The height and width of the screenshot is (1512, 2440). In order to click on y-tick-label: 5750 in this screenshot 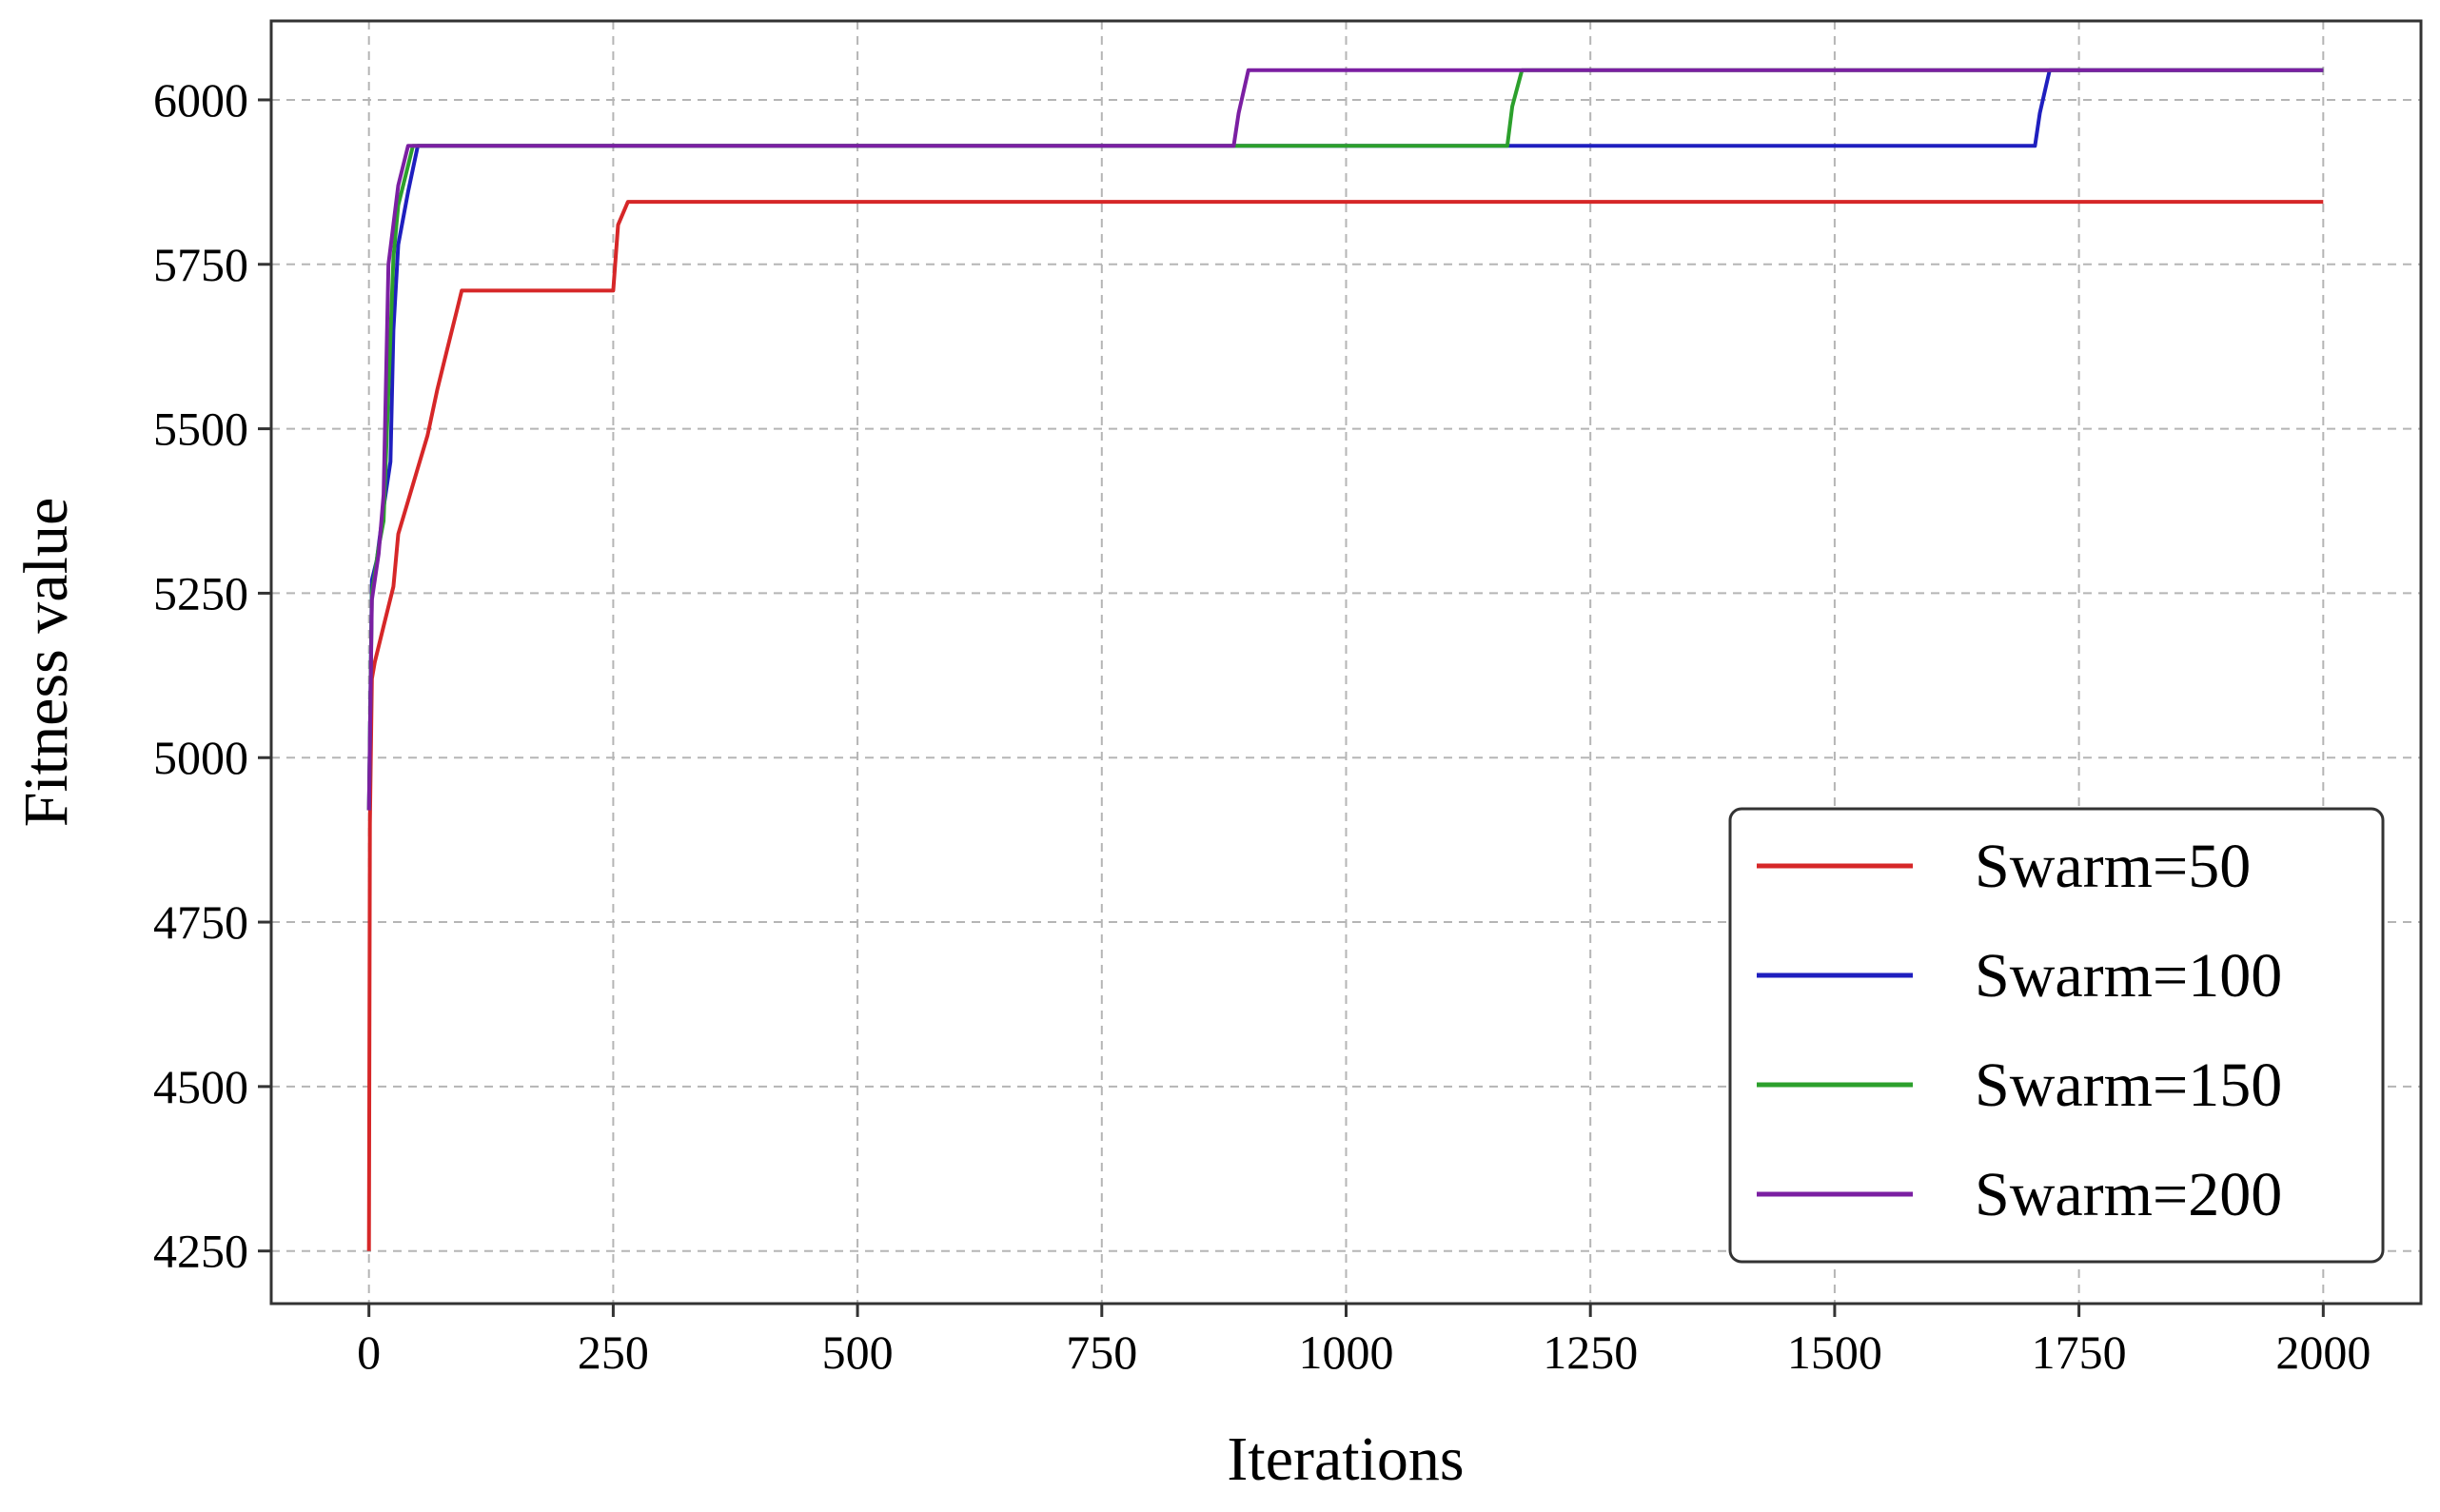, I will do `click(200, 264)`.